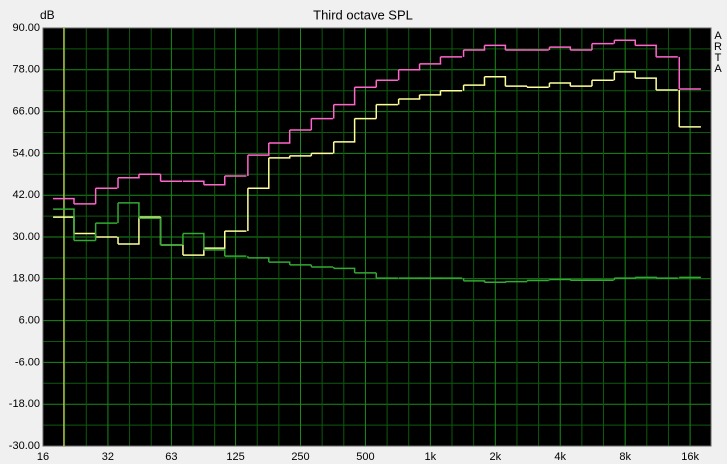 The image size is (727, 464). What do you see at coordinates (26, 70) in the screenshot?
I see `y-tick-label: 78.00` at bounding box center [26, 70].